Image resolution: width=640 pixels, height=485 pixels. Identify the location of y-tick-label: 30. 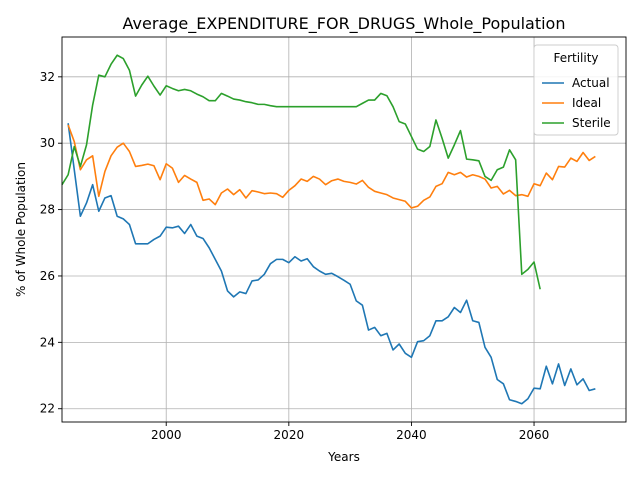
(47, 143).